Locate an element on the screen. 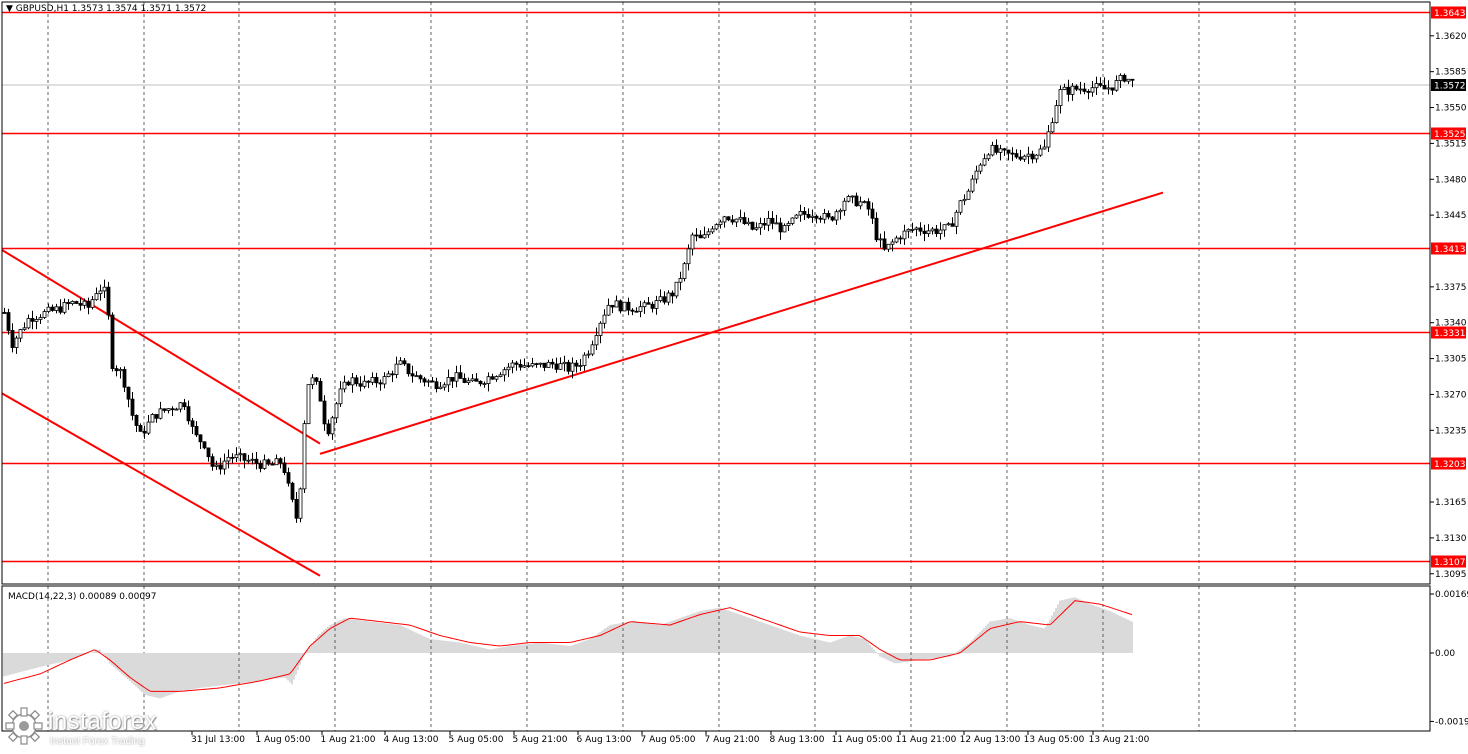  level-label: 1.3525 is located at coordinates (1450, 135).